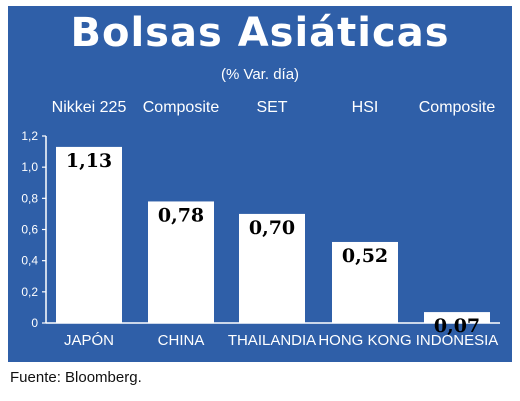  I want to click on y-tick-label: 0,8, so click(29, 198).